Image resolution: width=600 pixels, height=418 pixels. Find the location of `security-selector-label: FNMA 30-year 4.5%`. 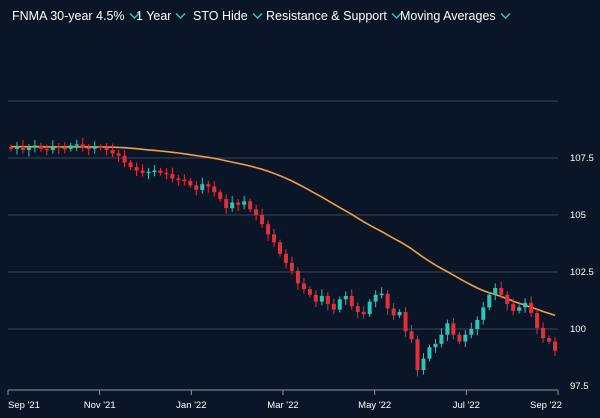

security-selector-label: FNMA 30-year 4.5% is located at coordinates (68, 16).